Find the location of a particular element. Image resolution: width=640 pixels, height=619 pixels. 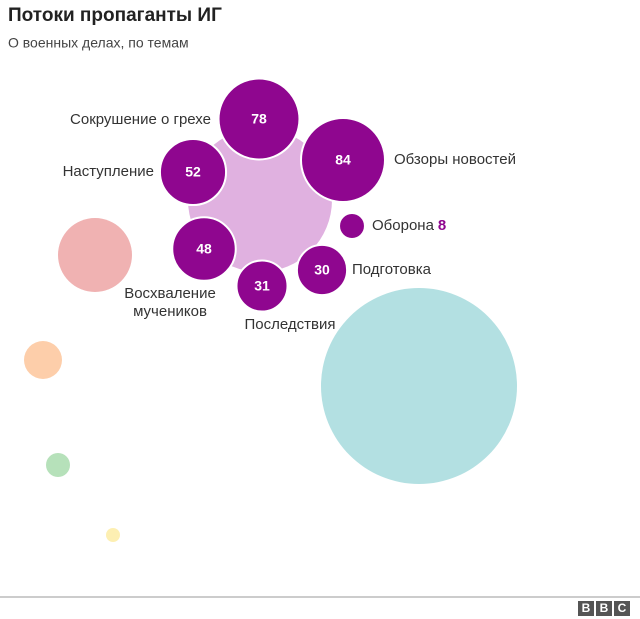

bubble-label: Сокрушение о грехе is located at coordinates (140, 119).